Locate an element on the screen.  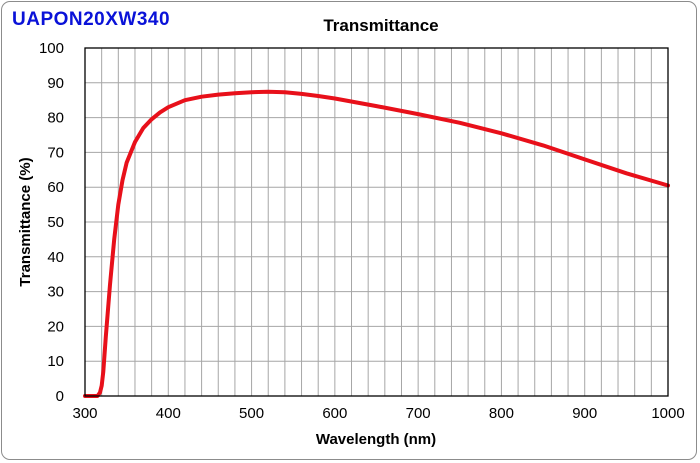
y-tick-label: 0 is located at coordinates (60, 396).